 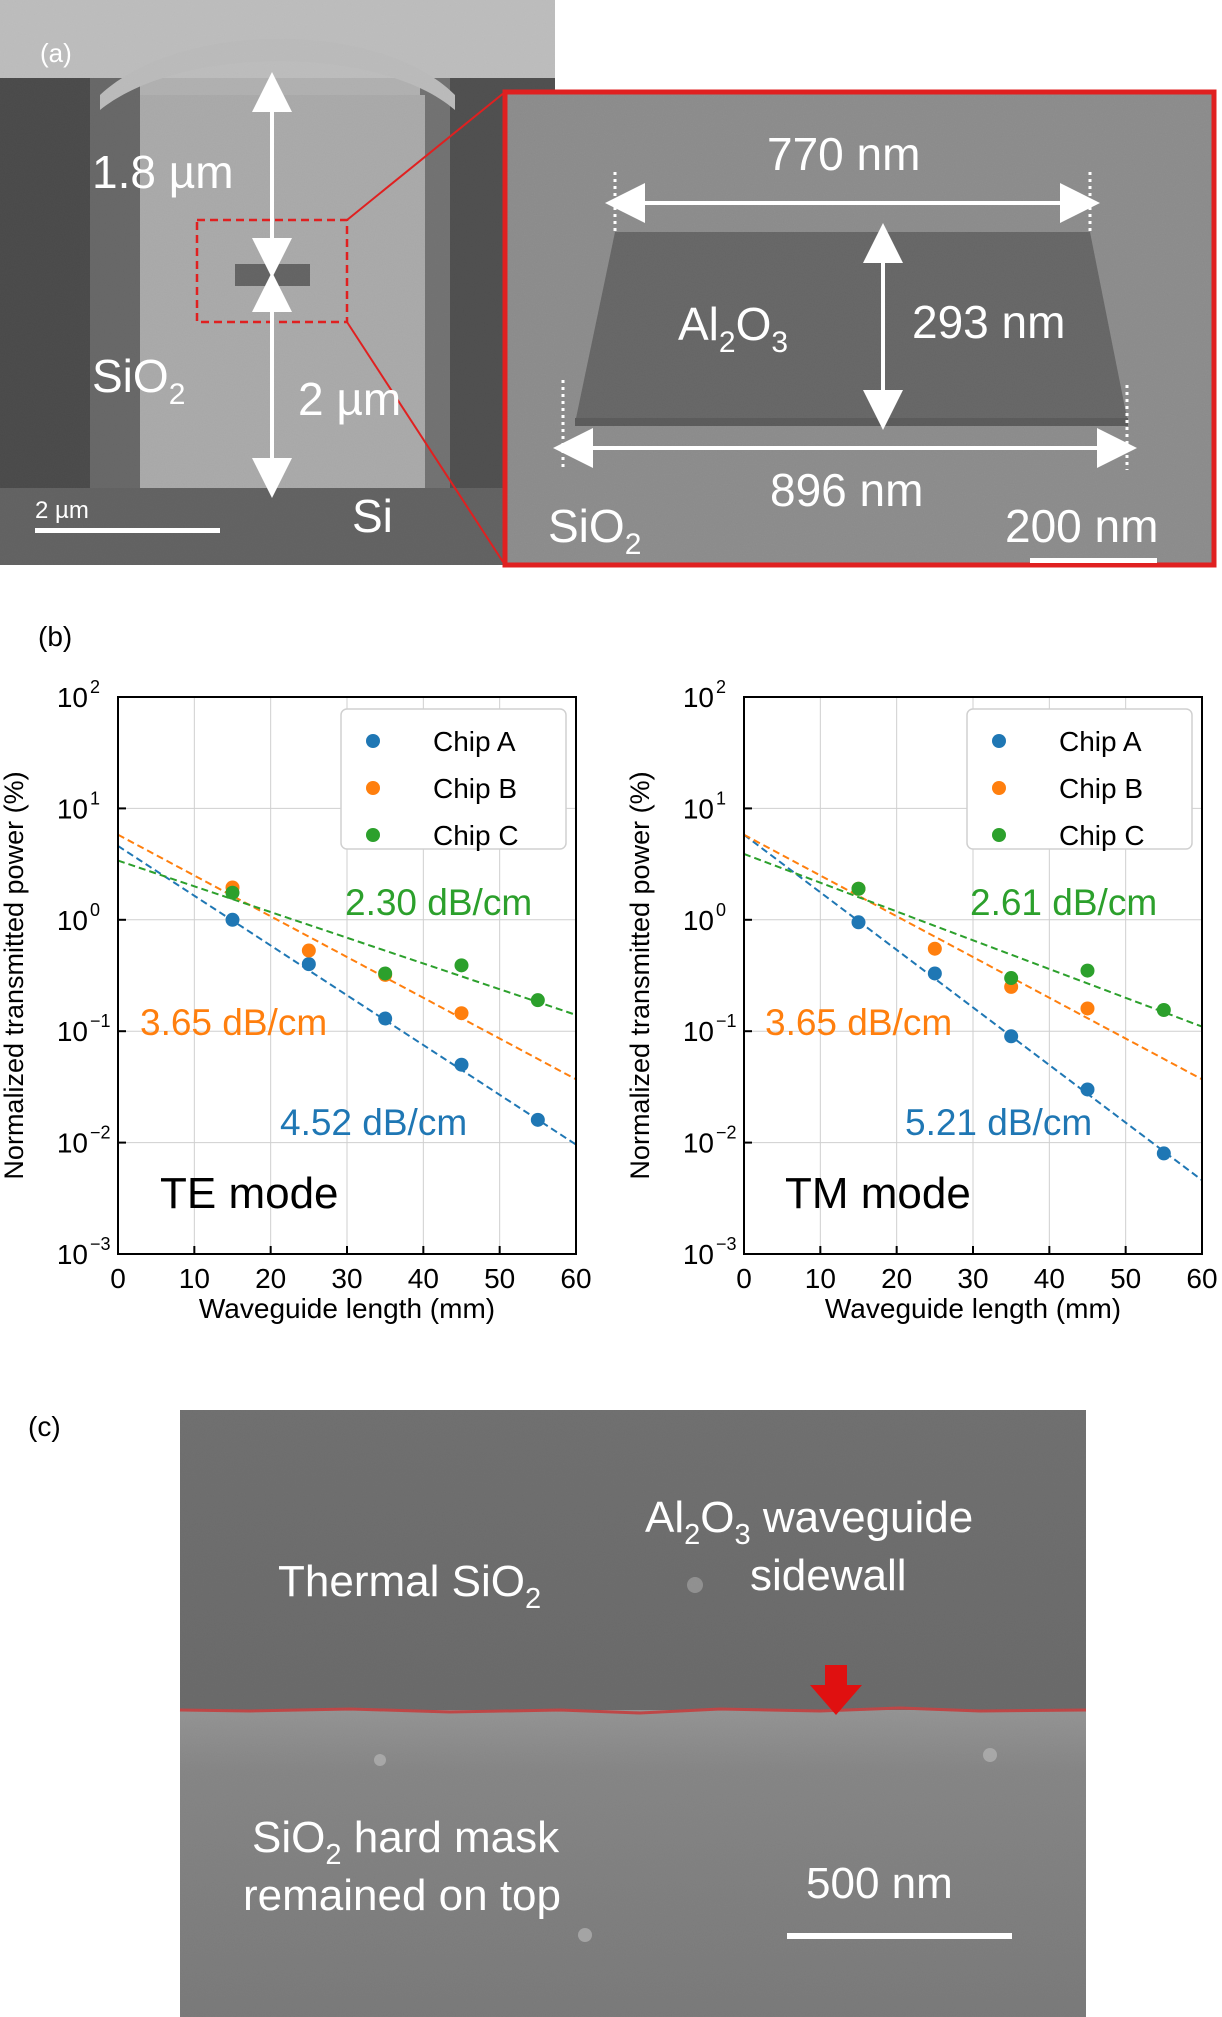 I want to click on fit-line-chip-b, so click(x=973, y=957).